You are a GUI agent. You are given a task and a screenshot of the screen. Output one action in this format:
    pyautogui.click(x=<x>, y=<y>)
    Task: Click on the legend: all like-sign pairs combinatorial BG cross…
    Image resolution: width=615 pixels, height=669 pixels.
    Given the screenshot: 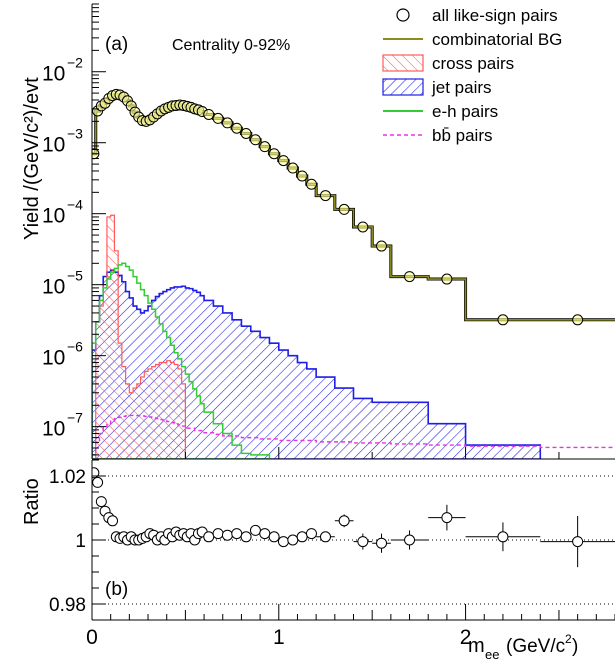 What is the action you would take?
    pyautogui.click(x=472, y=75)
    